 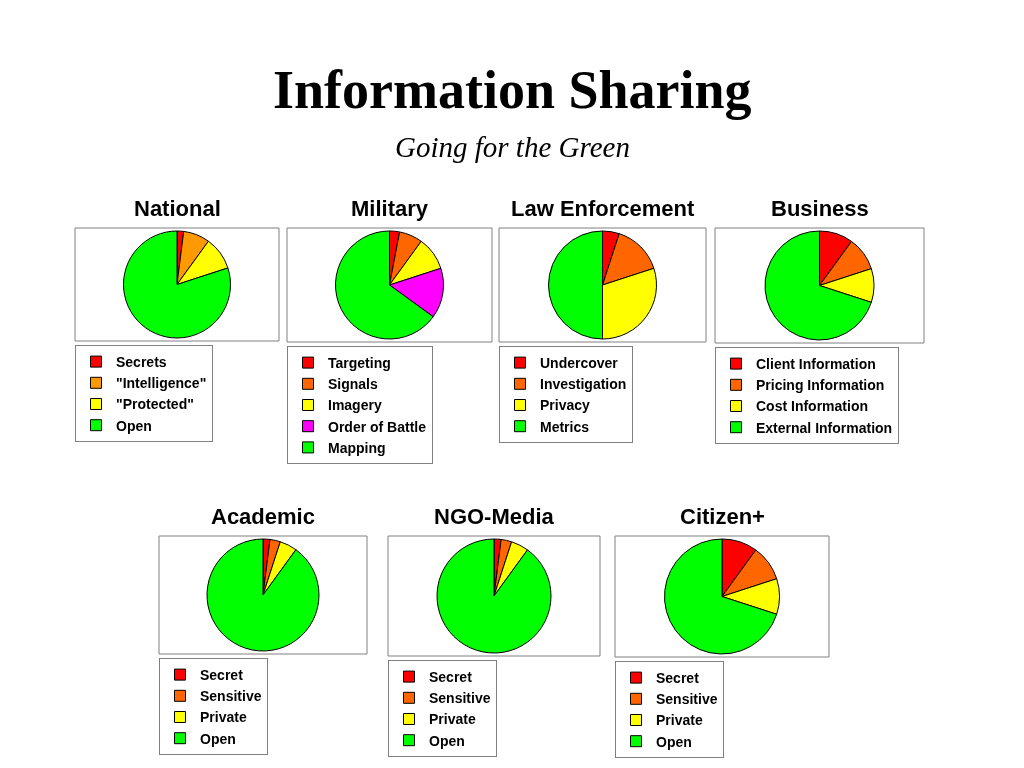 What do you see at coordinates (357, 447) in the screenshot?
I see `legend-label: Mapping` at bounding box center [357, 447].